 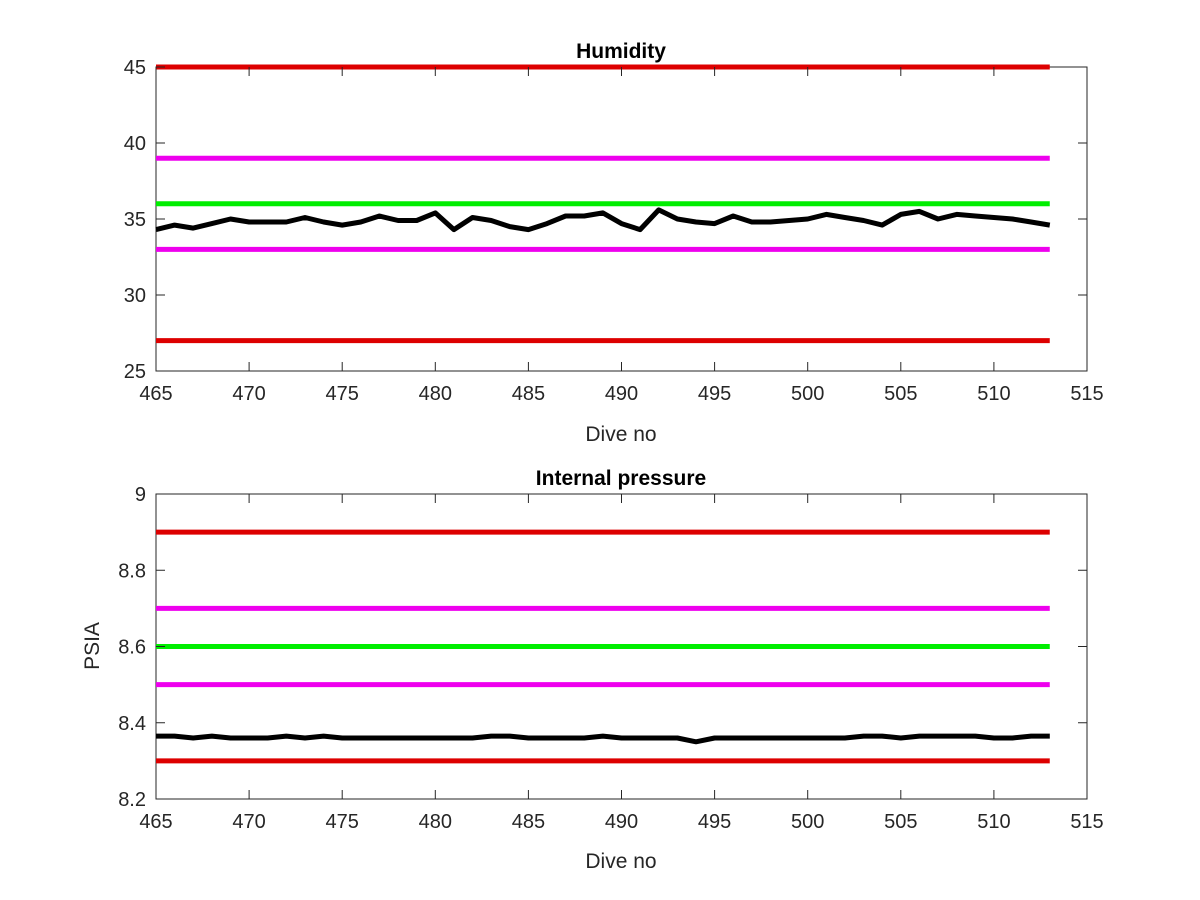 What do you see at coordinates (248, 822) in the screenshot?
I see `pressure-x-tick-label-1: 470` at bounding box center [248, 822].